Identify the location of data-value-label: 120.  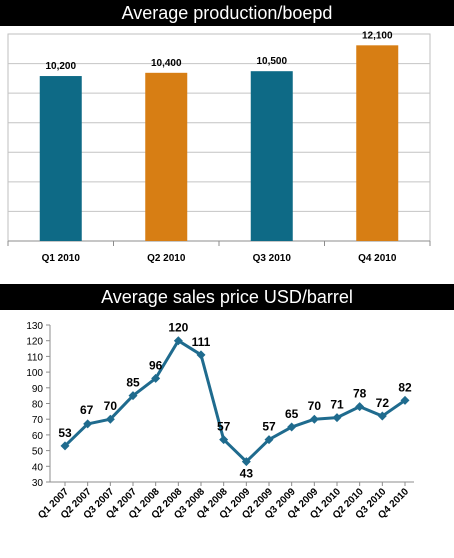
(178, 328).